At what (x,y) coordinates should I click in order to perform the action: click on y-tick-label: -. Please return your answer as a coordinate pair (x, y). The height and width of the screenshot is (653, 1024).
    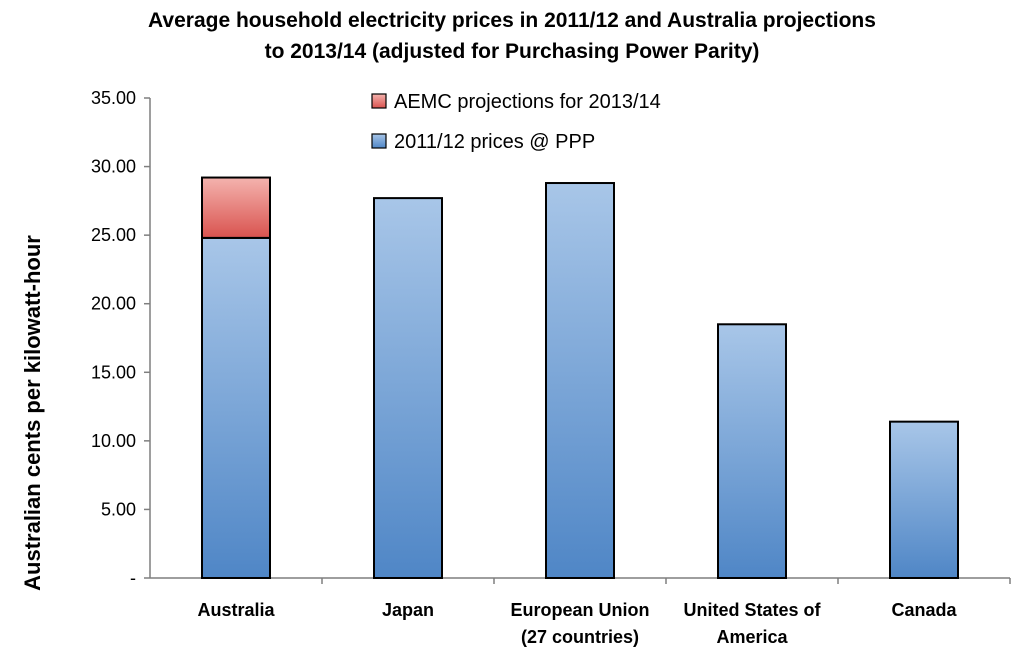
    Looking at the image, I should click on (133, 578).